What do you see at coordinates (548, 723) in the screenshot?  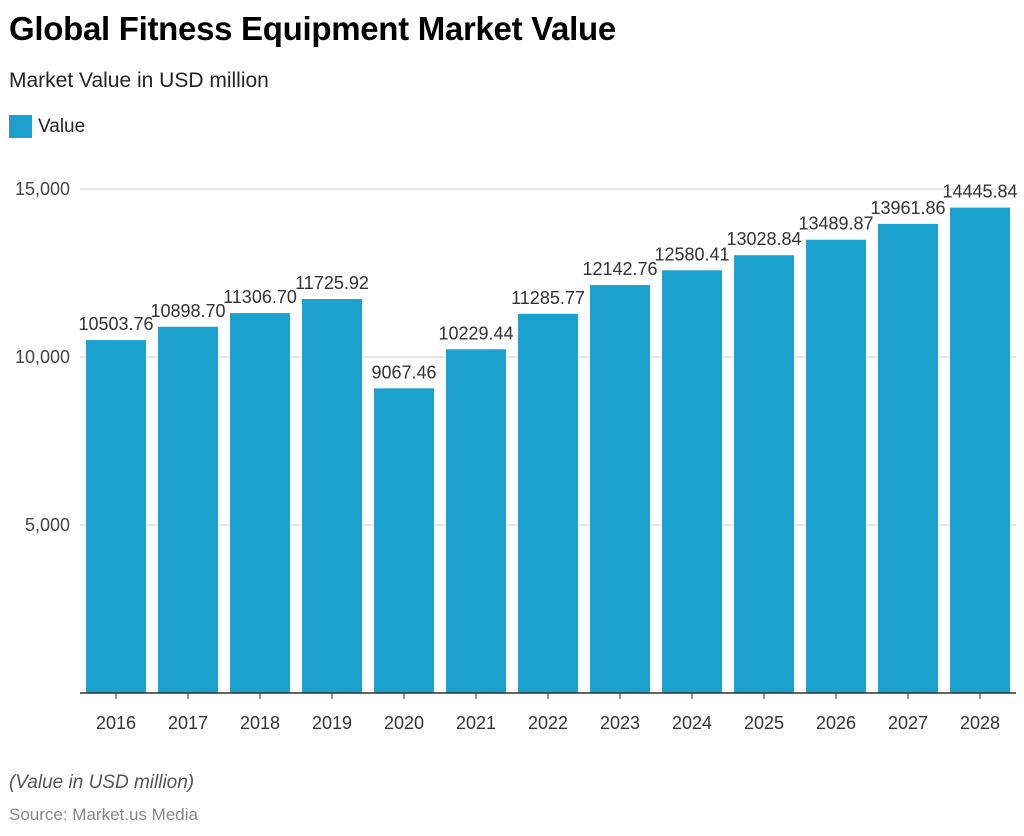 I see `x-tick-label: 2022` at bounding box center [548, 723].